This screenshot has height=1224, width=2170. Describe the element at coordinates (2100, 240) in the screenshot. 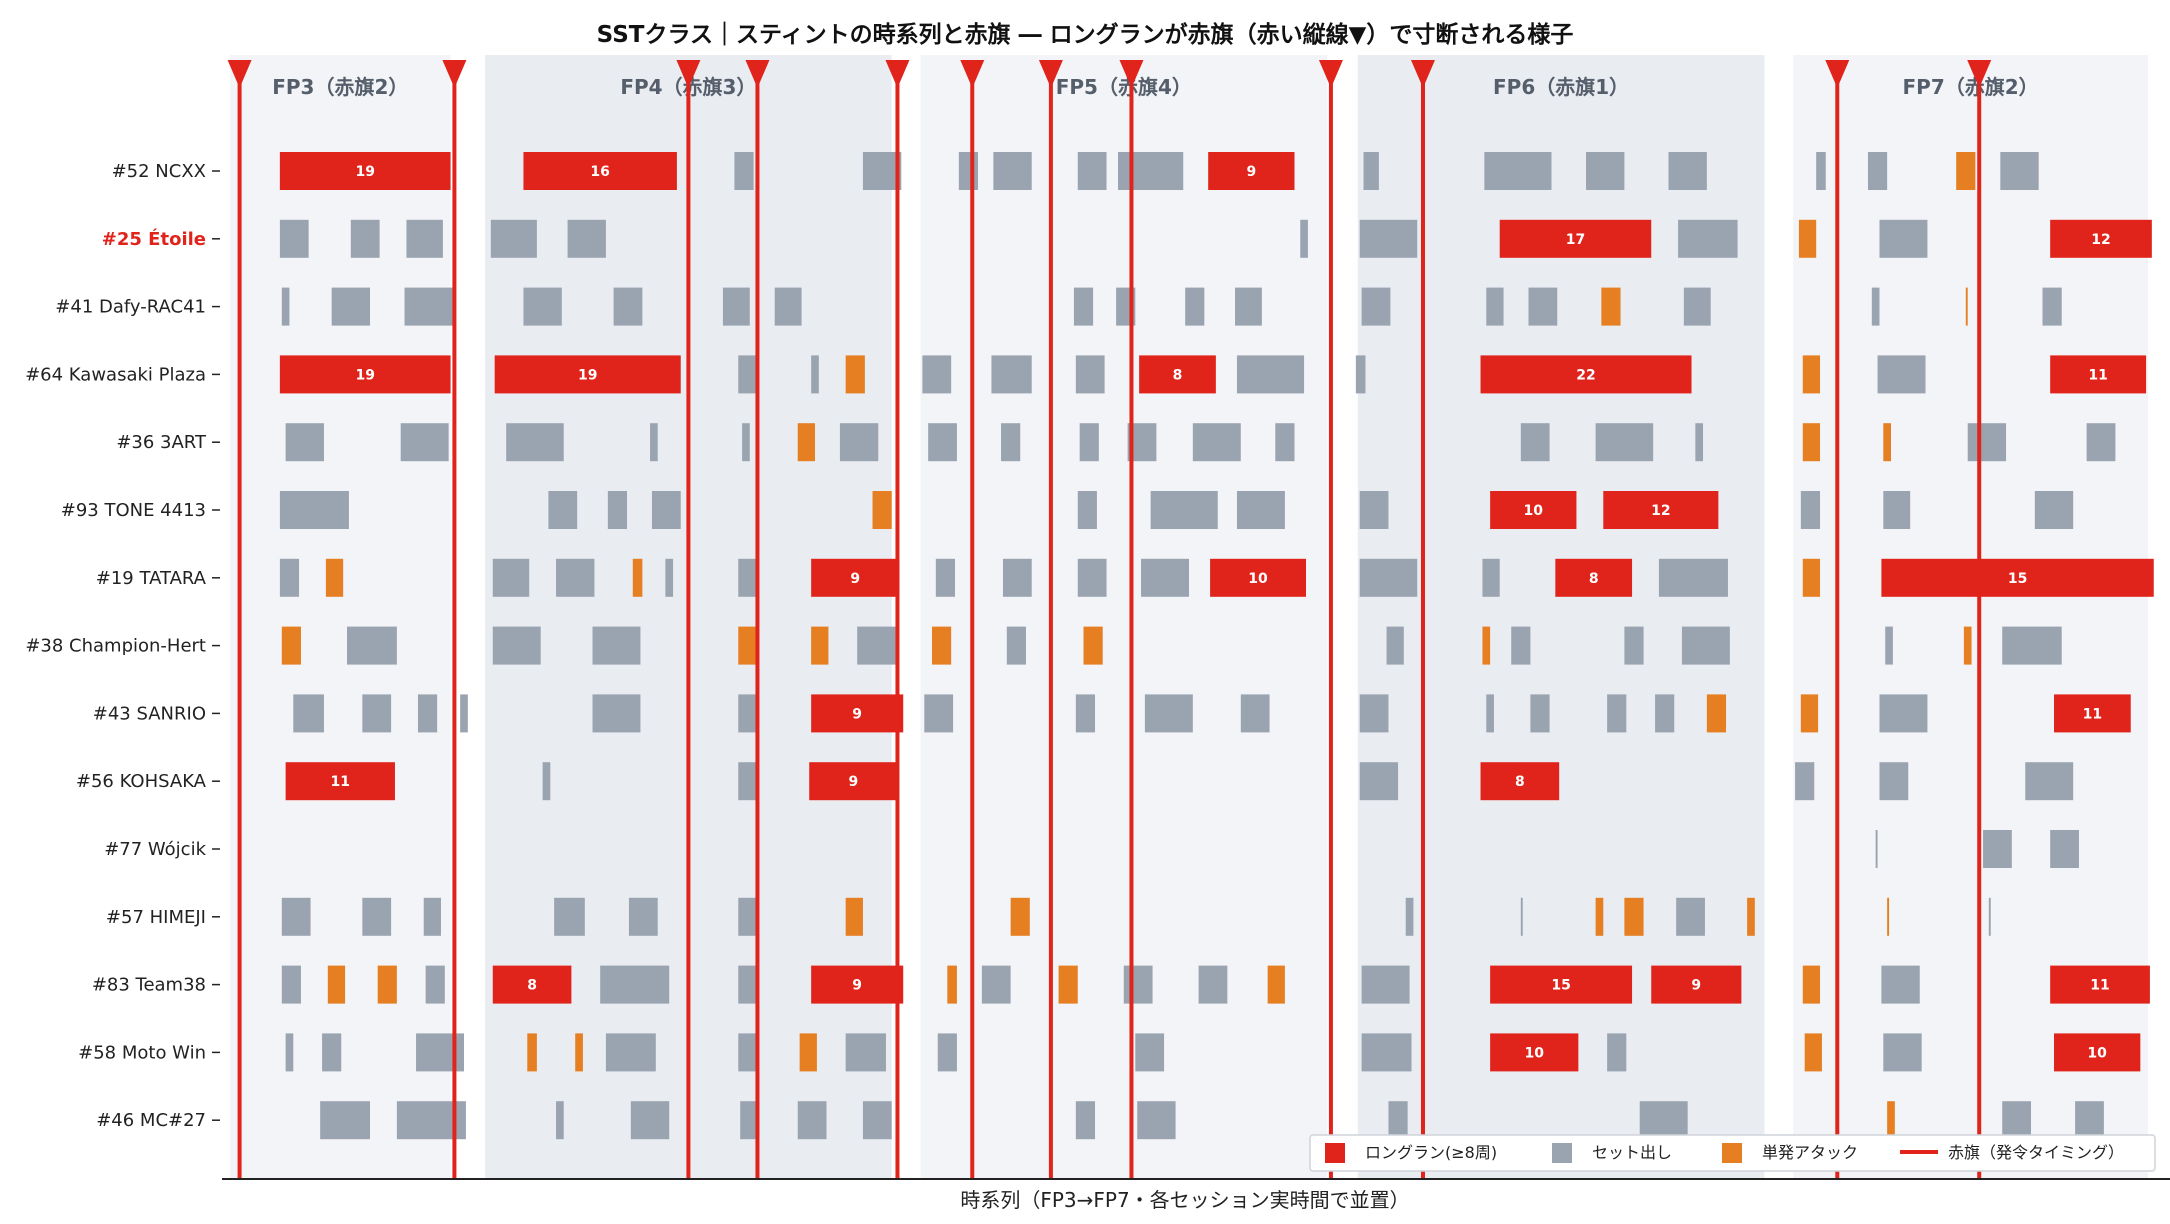

I see `stint-lap-count: 12` at that location.